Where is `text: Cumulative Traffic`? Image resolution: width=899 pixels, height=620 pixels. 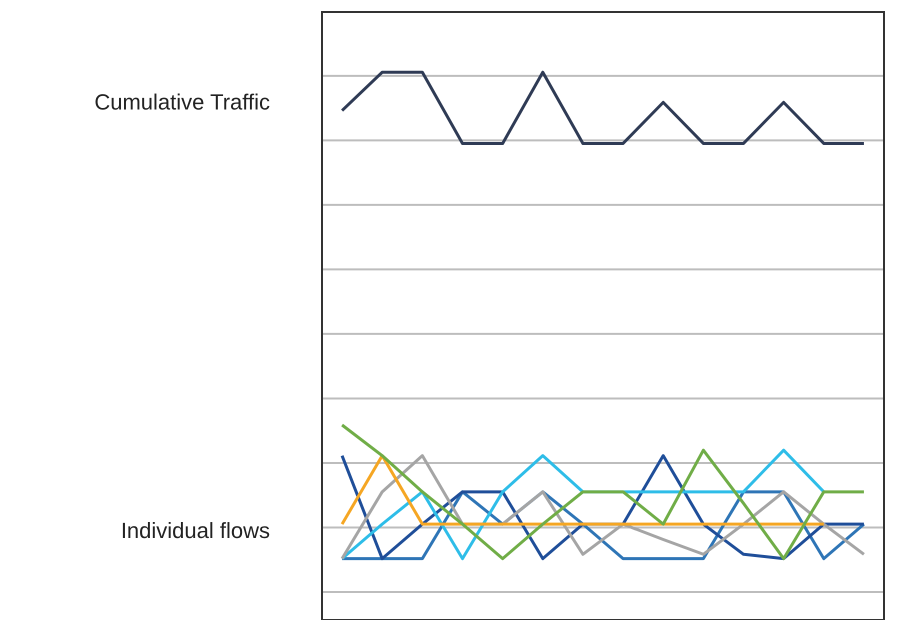 text: Cumulative Traffic is located at coordinates (182, 101).